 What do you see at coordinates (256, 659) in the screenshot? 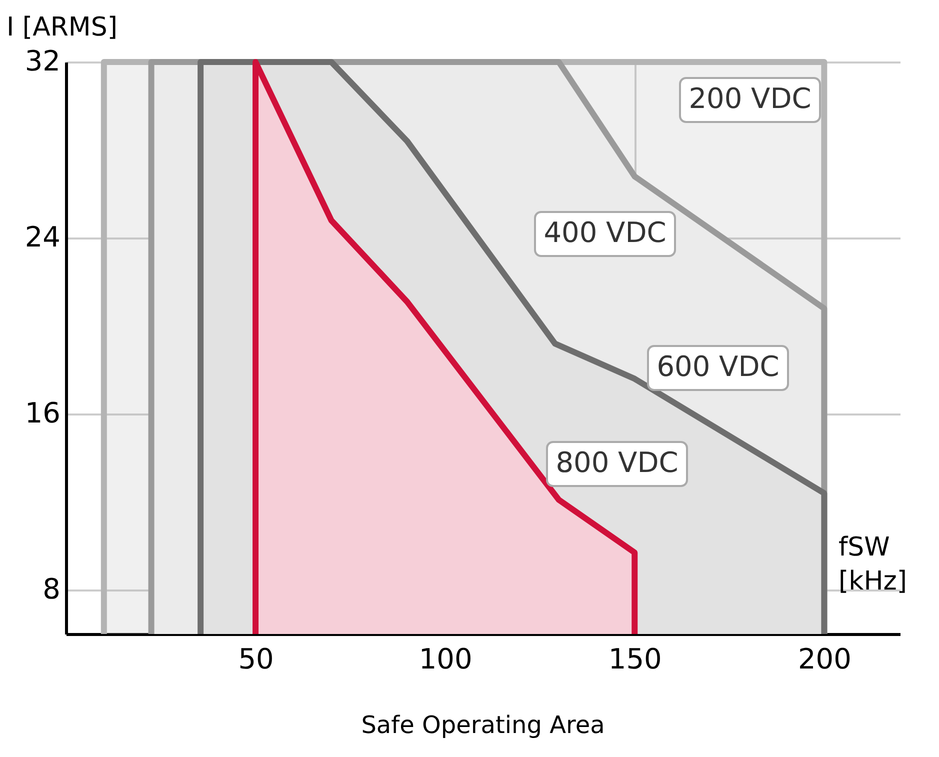
I see `x-tick-label: 50` at bounding box center [256, 659].